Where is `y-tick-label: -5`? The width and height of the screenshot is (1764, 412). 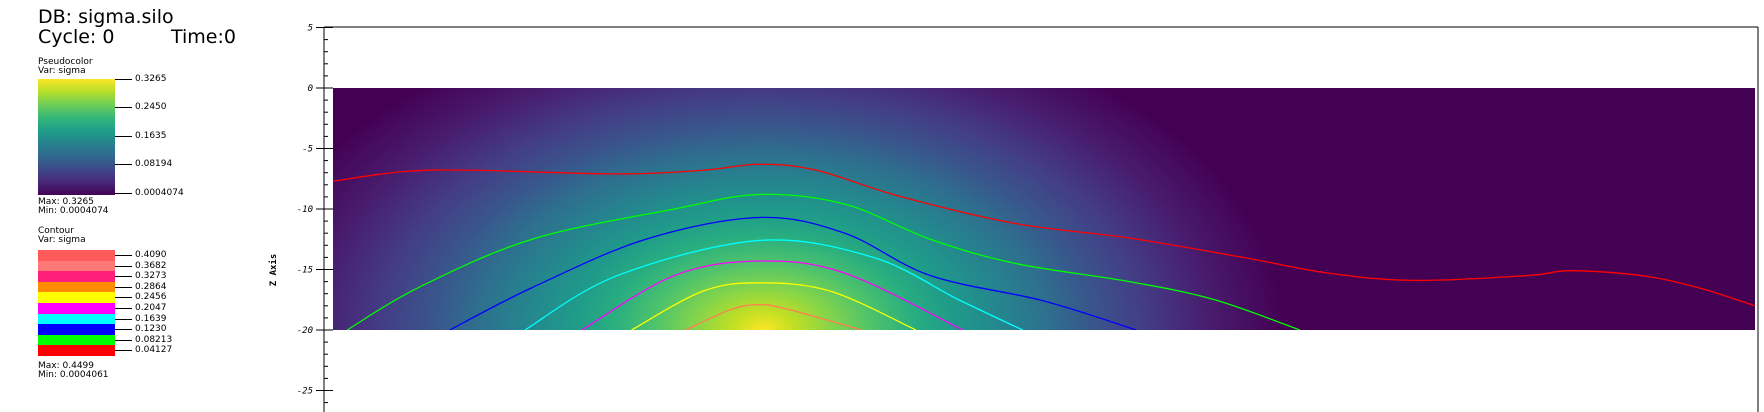
y-tick-label: -5 is located at coordinates (307, 150).